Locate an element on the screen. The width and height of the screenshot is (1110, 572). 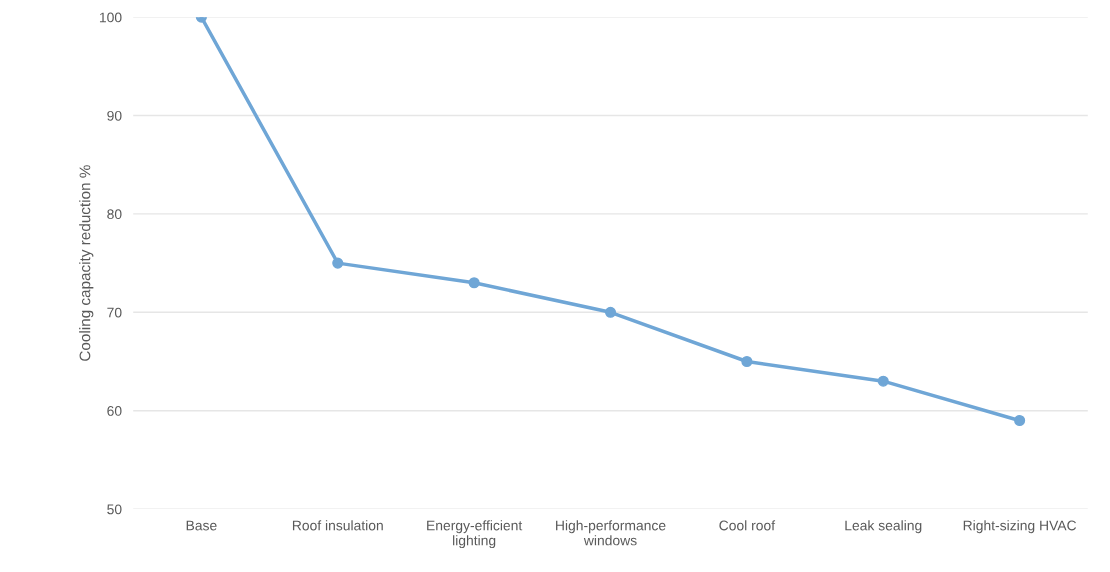
x-tick-label: Roof insulation is located at coordinates (337, 525).